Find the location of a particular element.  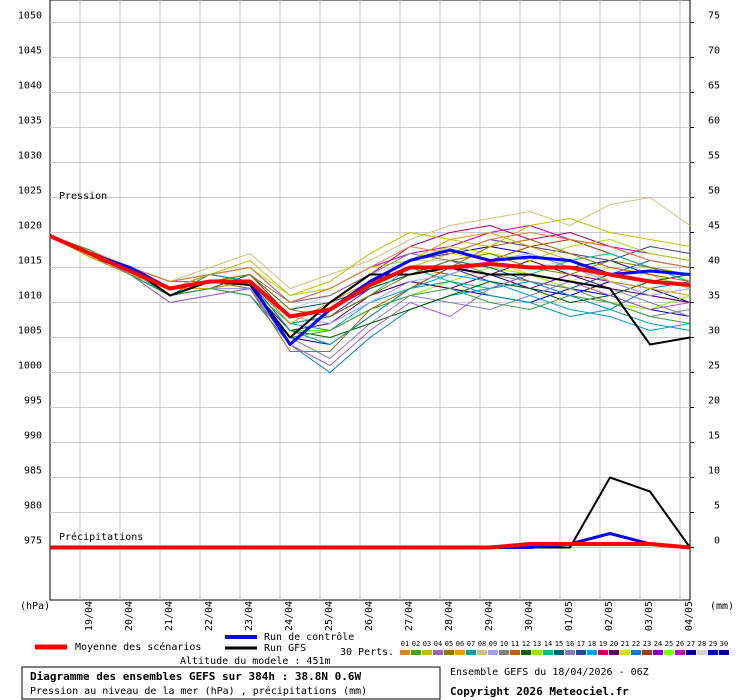

x-tick-label: 25/04 is located at coordinates (329, 616).